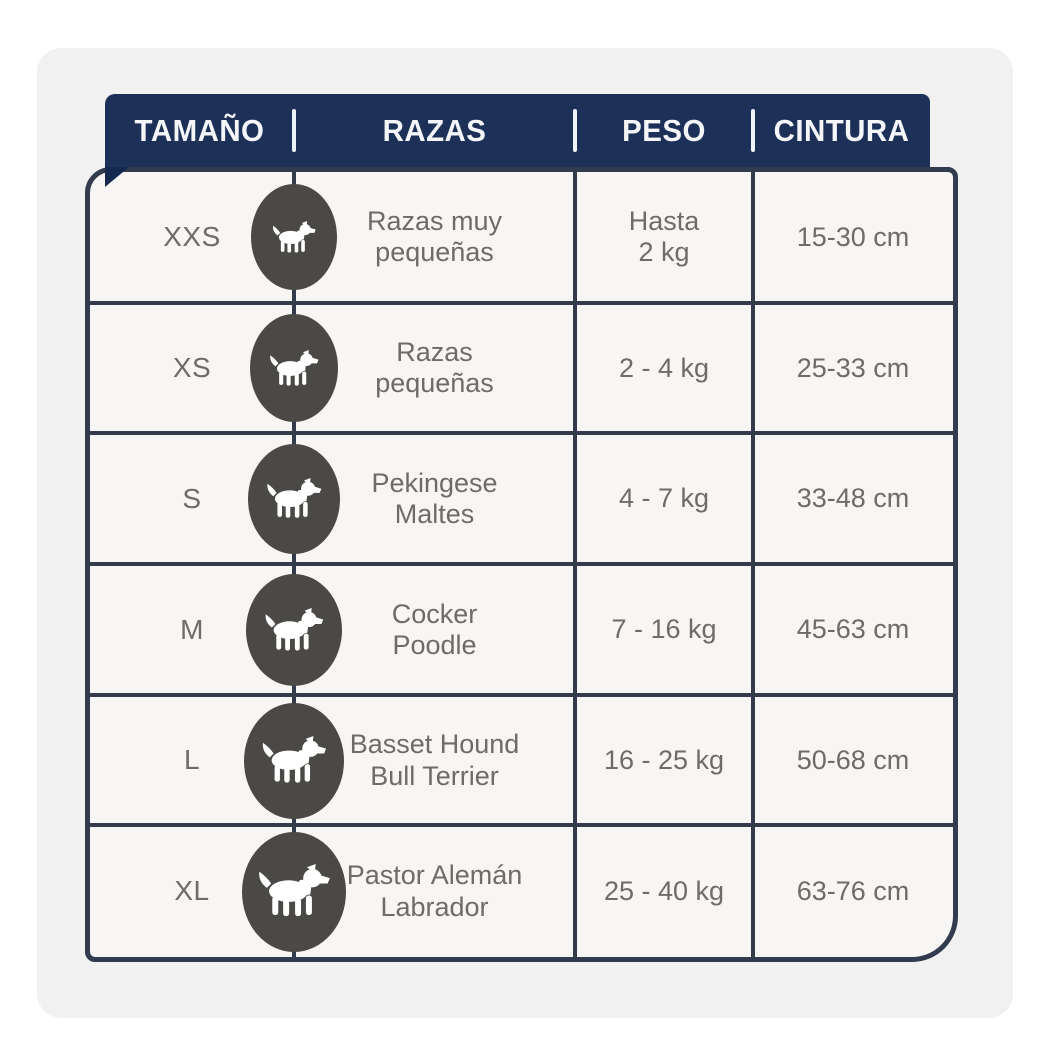 This screenshot has height=1048, width=1048. Describe the element at coordinates (192, 367) in the screenshot. I see `size-label: XS` at that location.